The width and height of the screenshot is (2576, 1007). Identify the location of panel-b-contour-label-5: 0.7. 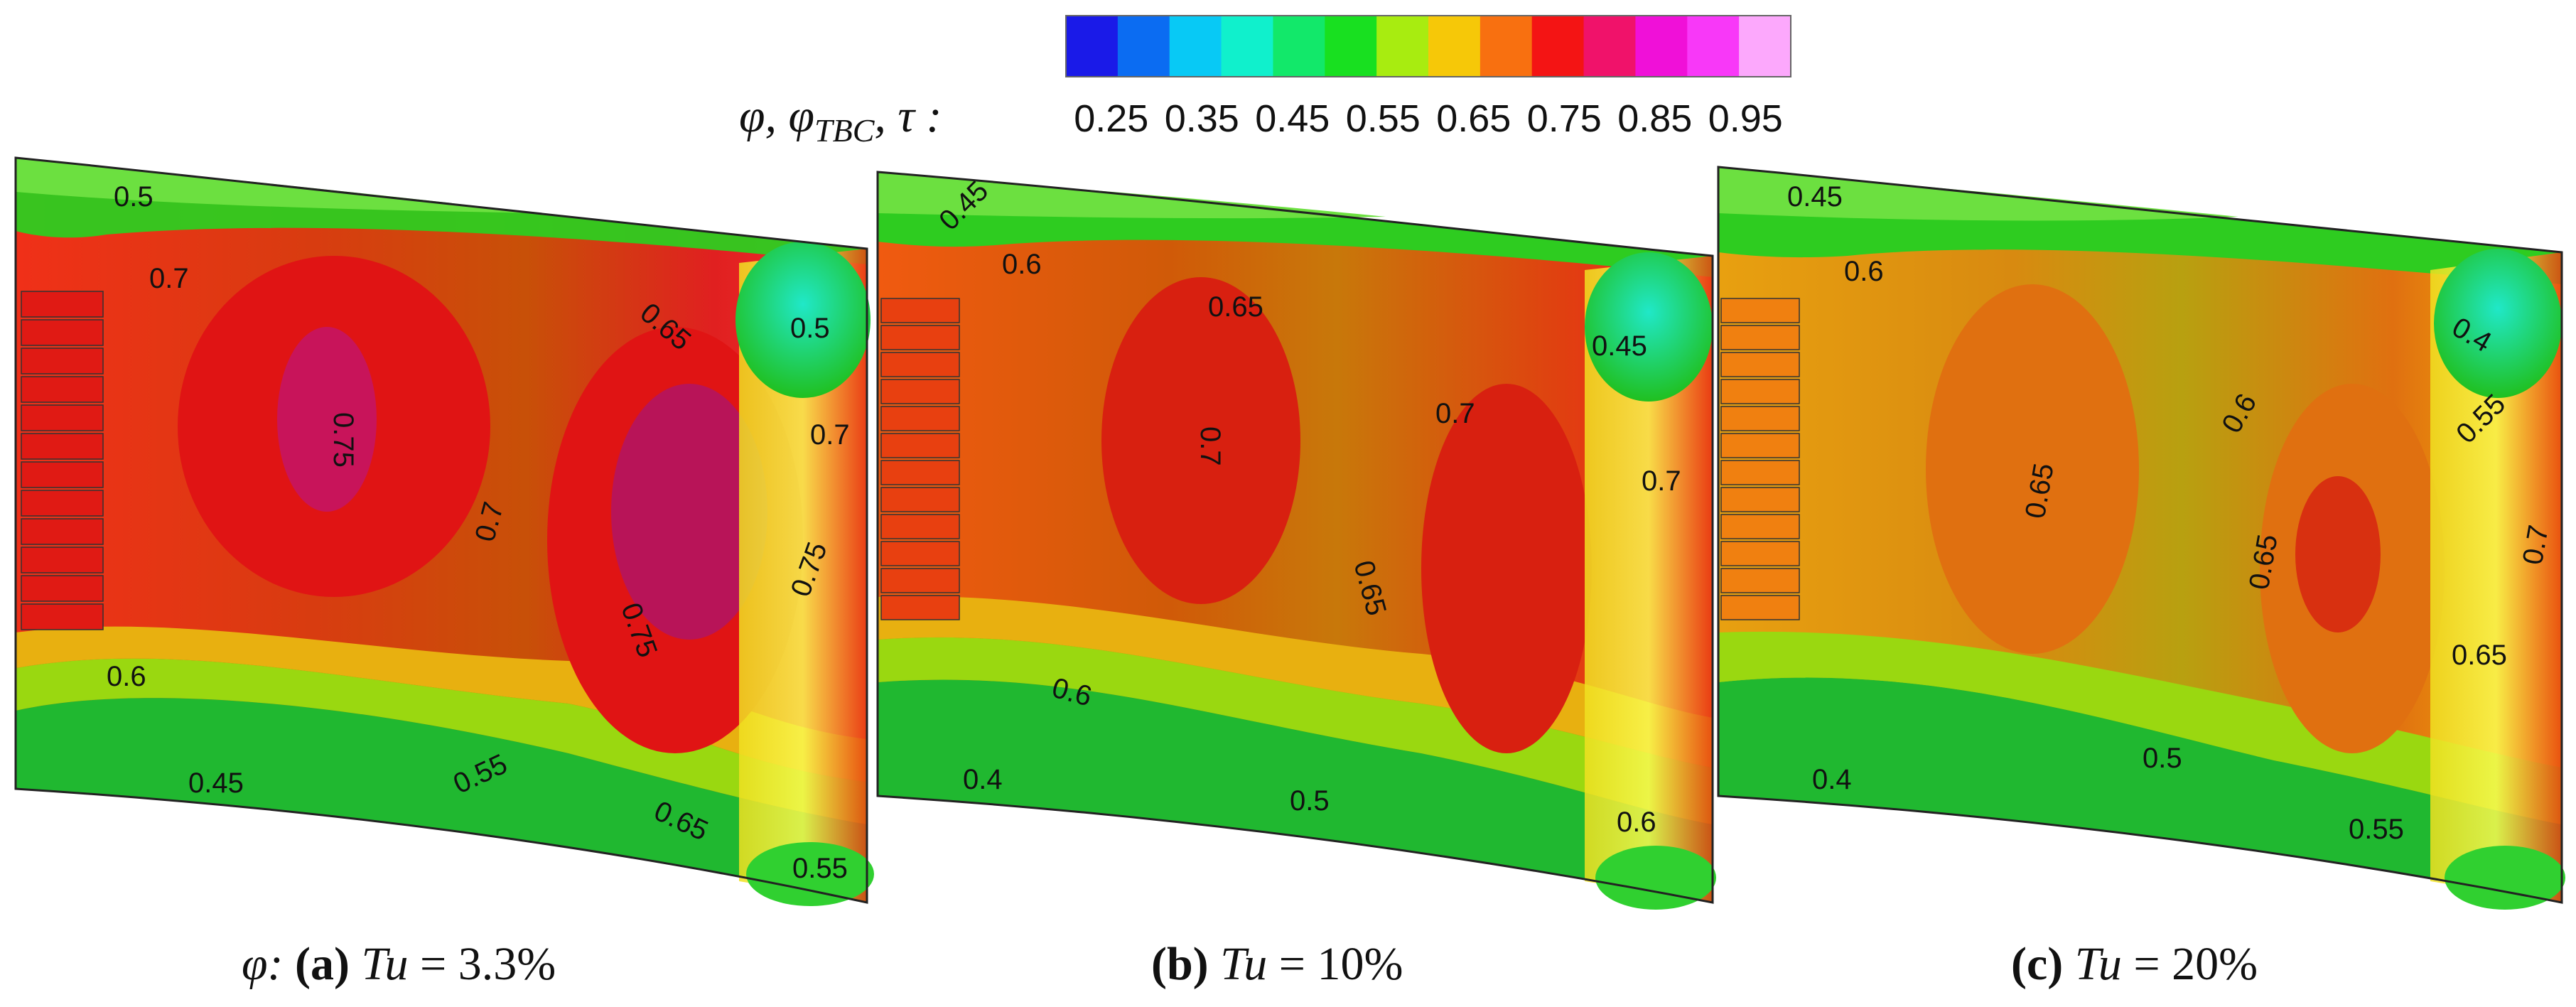
(1455, 413).